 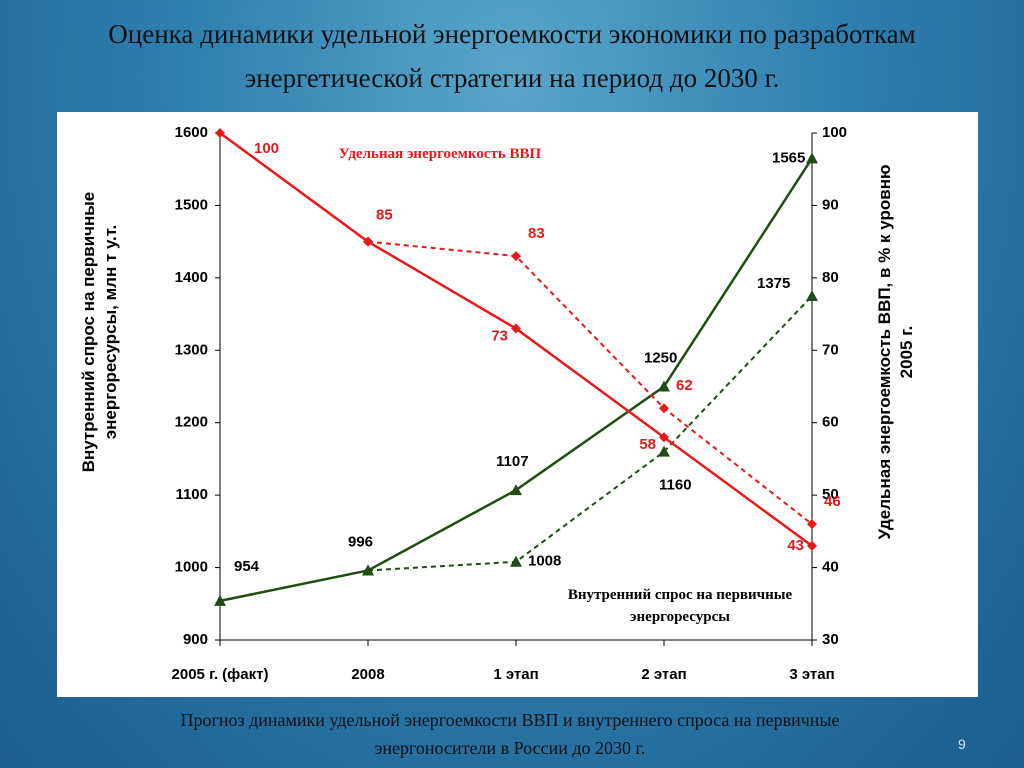 I want to click on data-label: 100, so click(x=266, y=148).